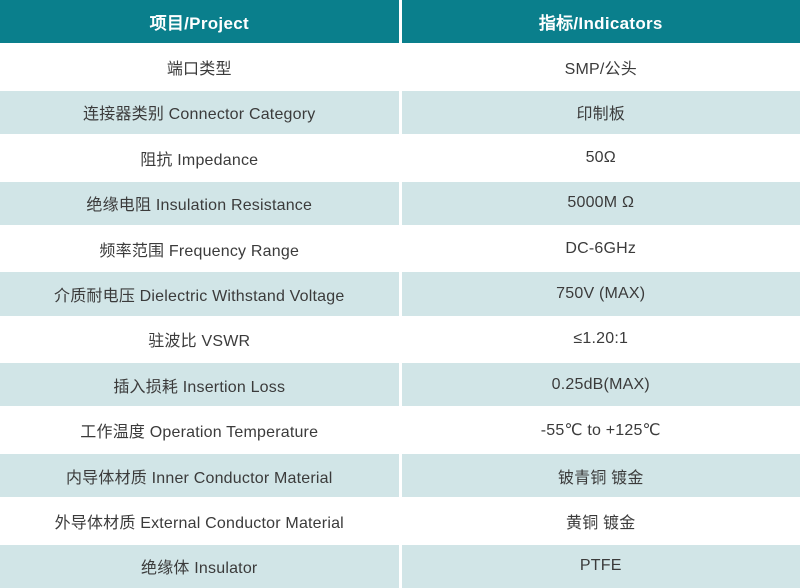 This screenshot has width=800, height=588. What do you see at coordinates (600, 475) in the screenshot?
I see `indicator-cell: 铍青铜 镀金` at bounding box center [600, 475].